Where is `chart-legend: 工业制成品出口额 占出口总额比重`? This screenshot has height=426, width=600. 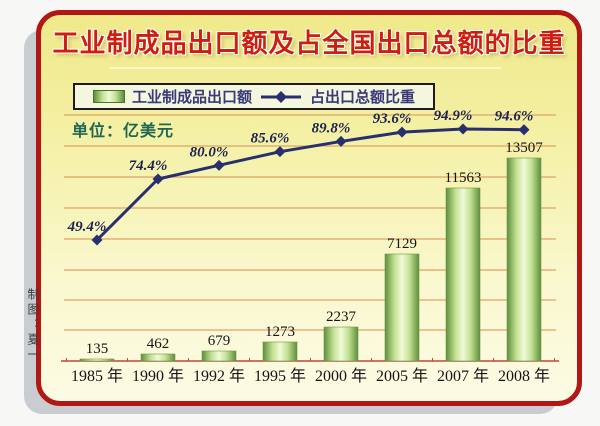 chart-legend: 工业制成品出口额 占出口总额比重 is located at coordinates (254, 96).